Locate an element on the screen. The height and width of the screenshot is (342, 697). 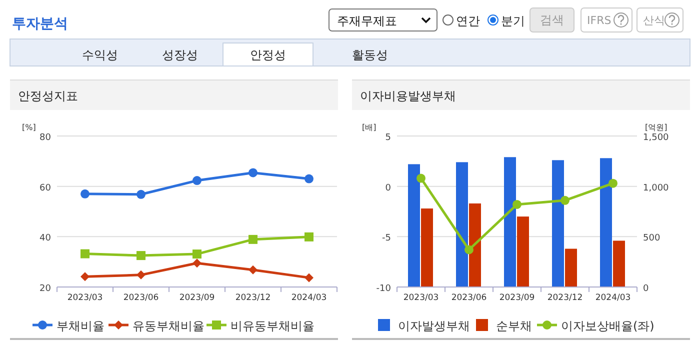
text: 성장성 is located at coordinates (180, 55).